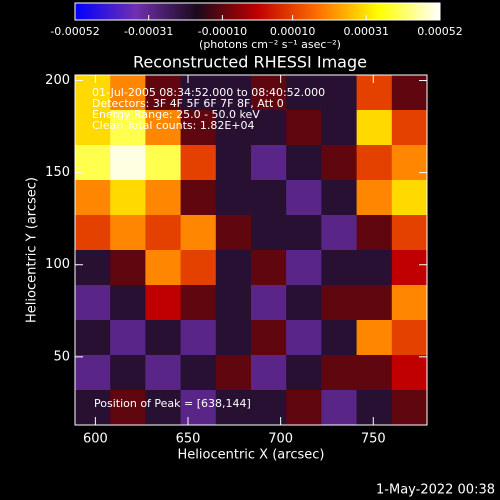 The width and height of the screenshot is (500, 500). I want to click on annotation: 01-Jul-2005 08:34:52.000 to 08:40:52.000, so click(208, 92).